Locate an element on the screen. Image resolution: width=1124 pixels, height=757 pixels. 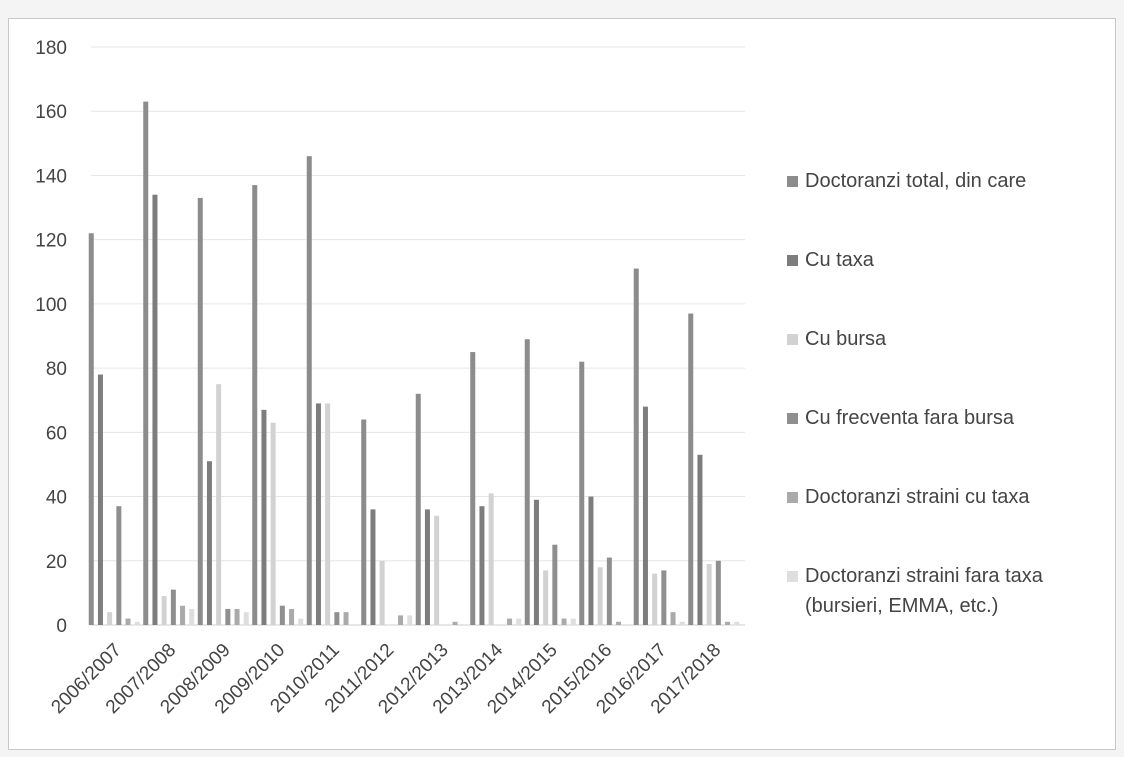
legend-label: Doctoranzi straini fara taxa is located at coordinates (924, 576).